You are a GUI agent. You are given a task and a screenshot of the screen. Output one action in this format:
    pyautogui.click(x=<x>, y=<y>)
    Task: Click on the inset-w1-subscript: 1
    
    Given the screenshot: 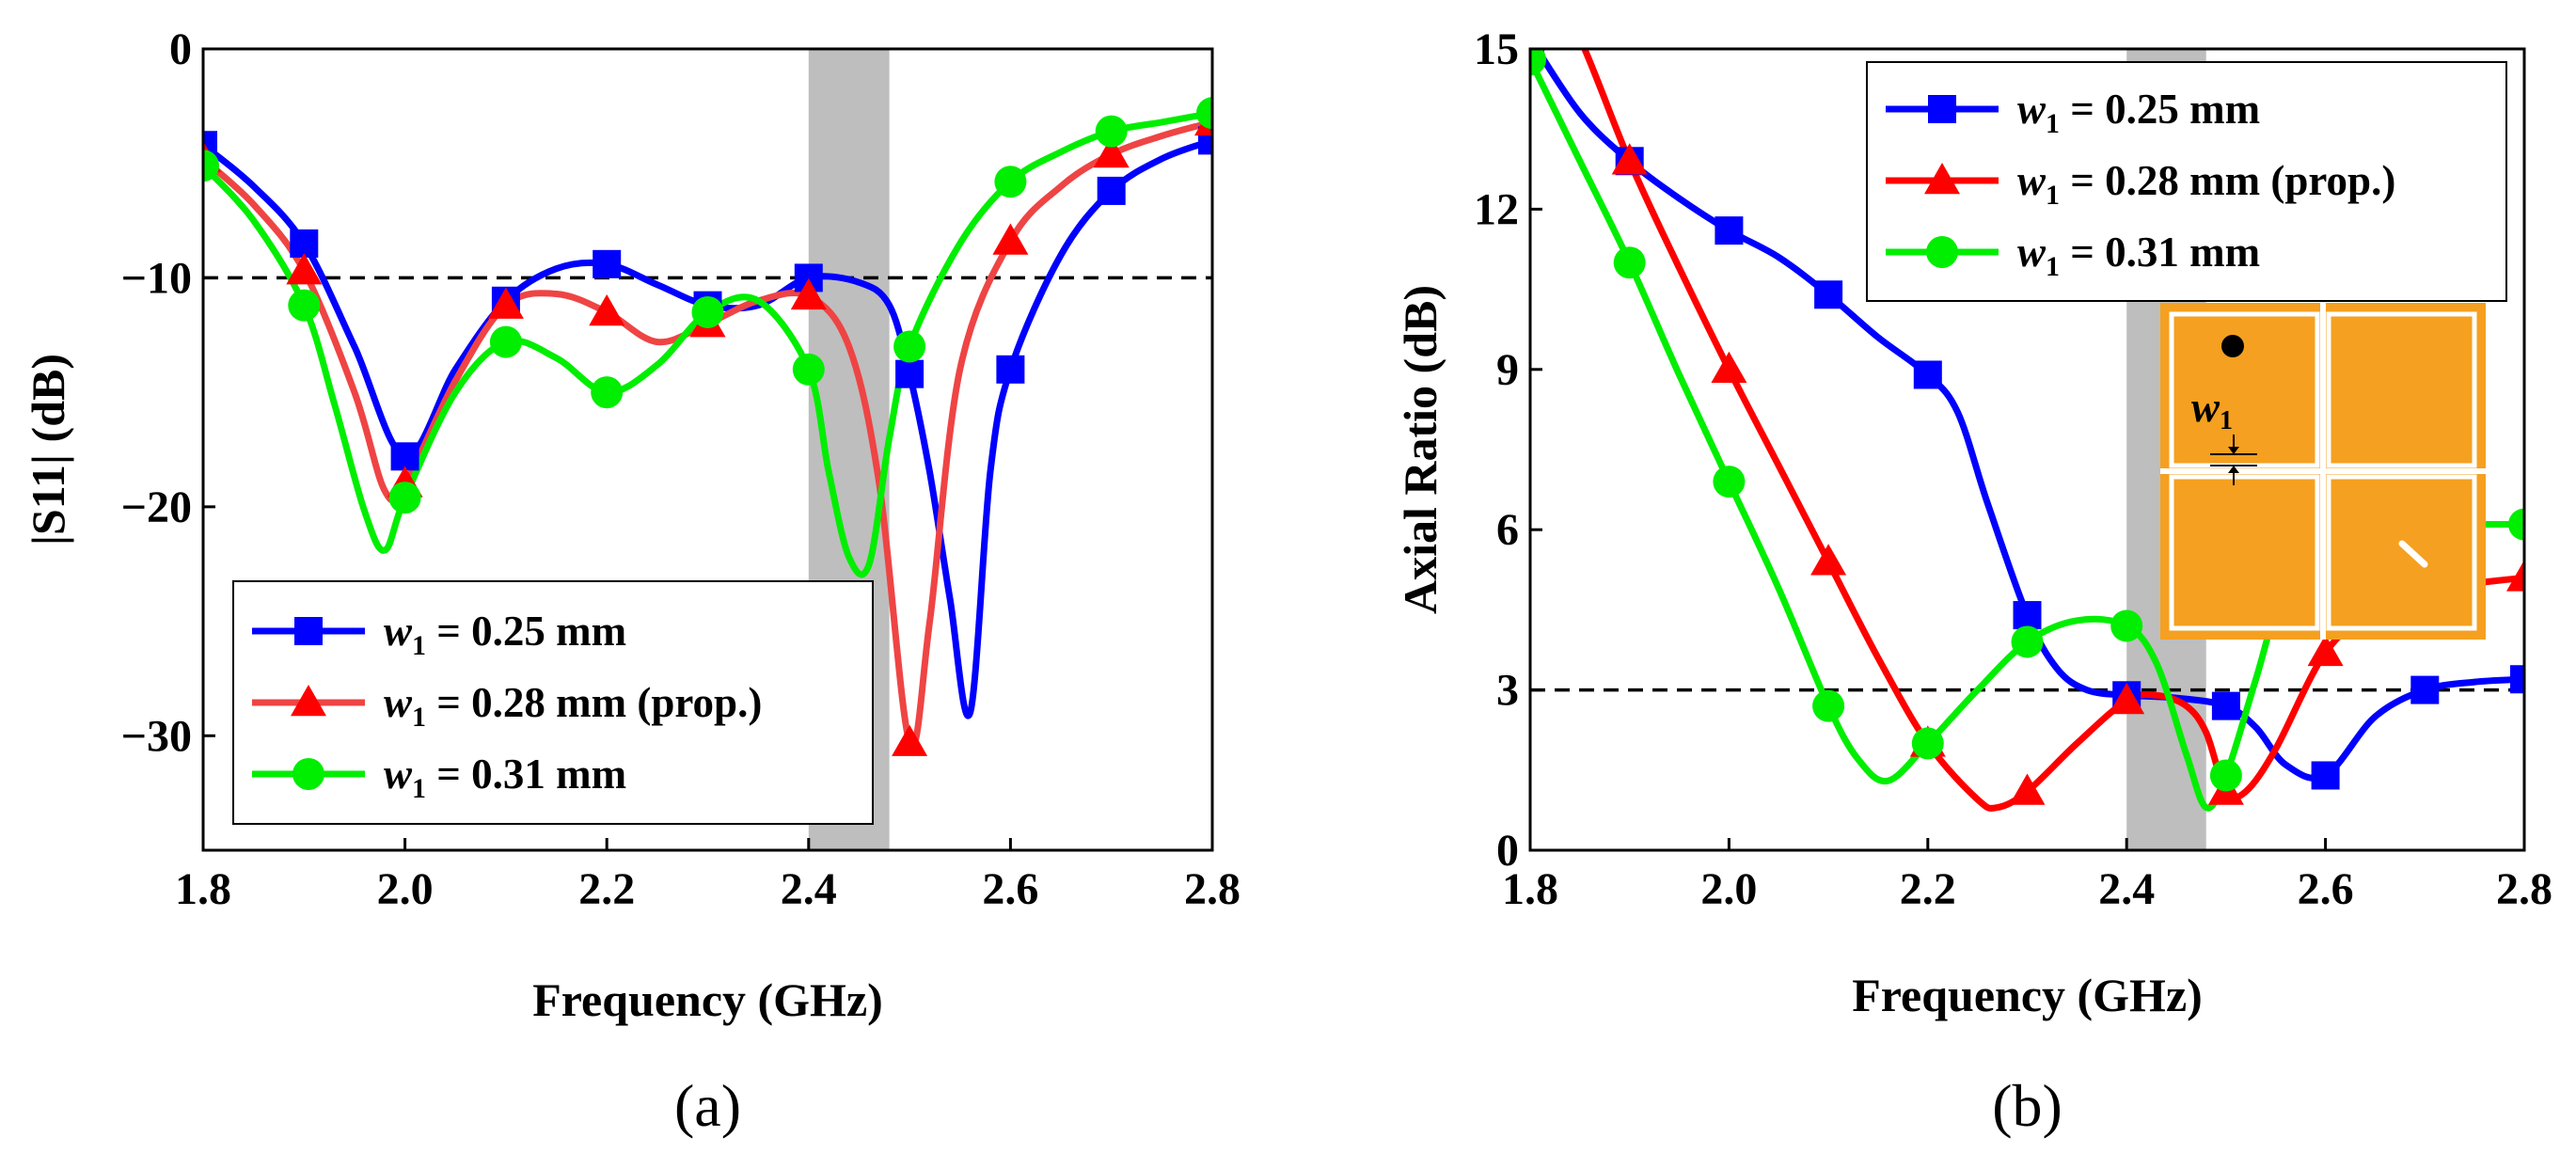 What is the action you would take?
    pyautogui.click(x=2226, y=420)
    